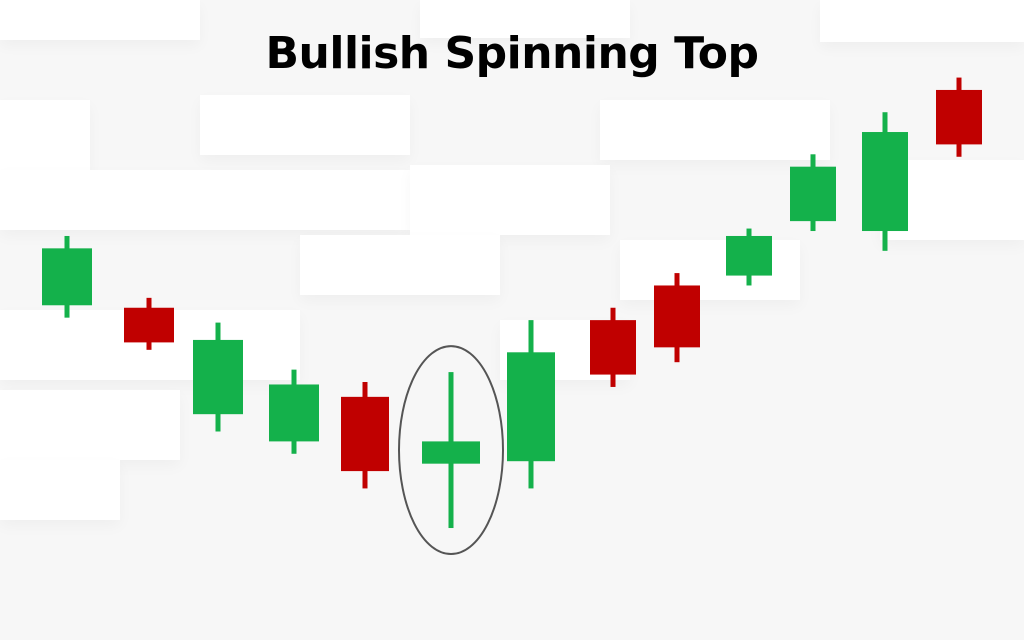 This screenshot has width=1024, height=640. What do you see at coordinates (512, 53) in the screenshot?
I see `chart-title: Bullish Spinning Top` at bounding box center [512, 53].